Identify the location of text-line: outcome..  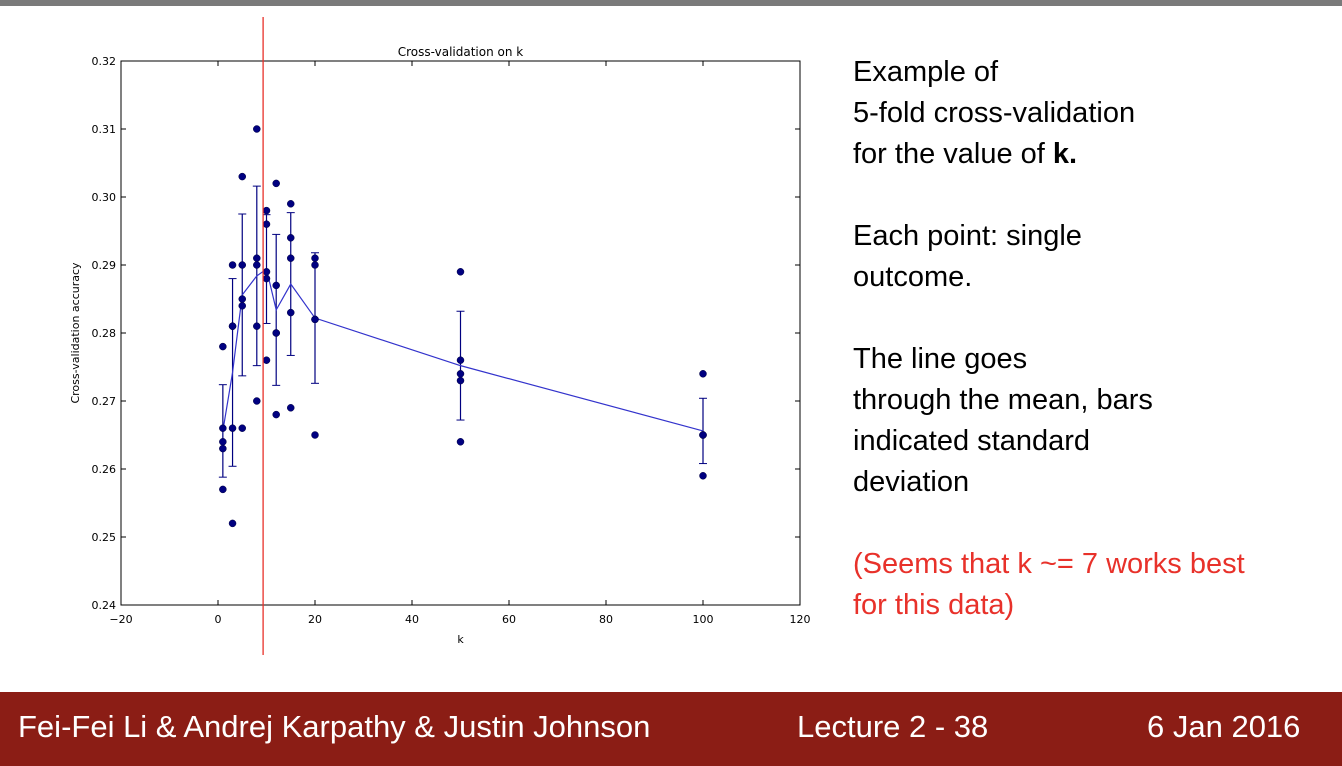
(913, 277).